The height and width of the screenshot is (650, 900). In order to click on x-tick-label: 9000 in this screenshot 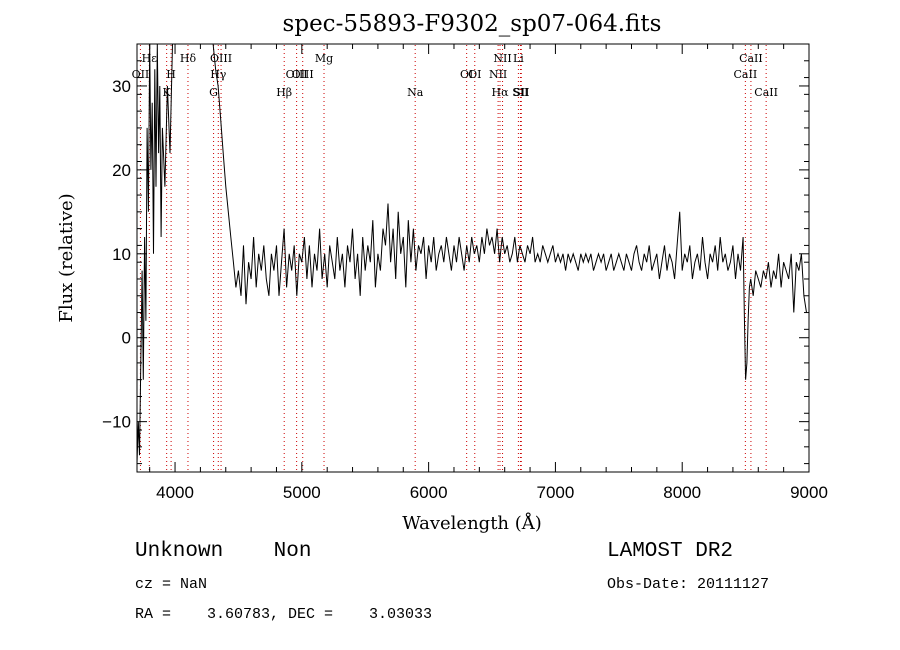, I will do `click(809, 492)`.